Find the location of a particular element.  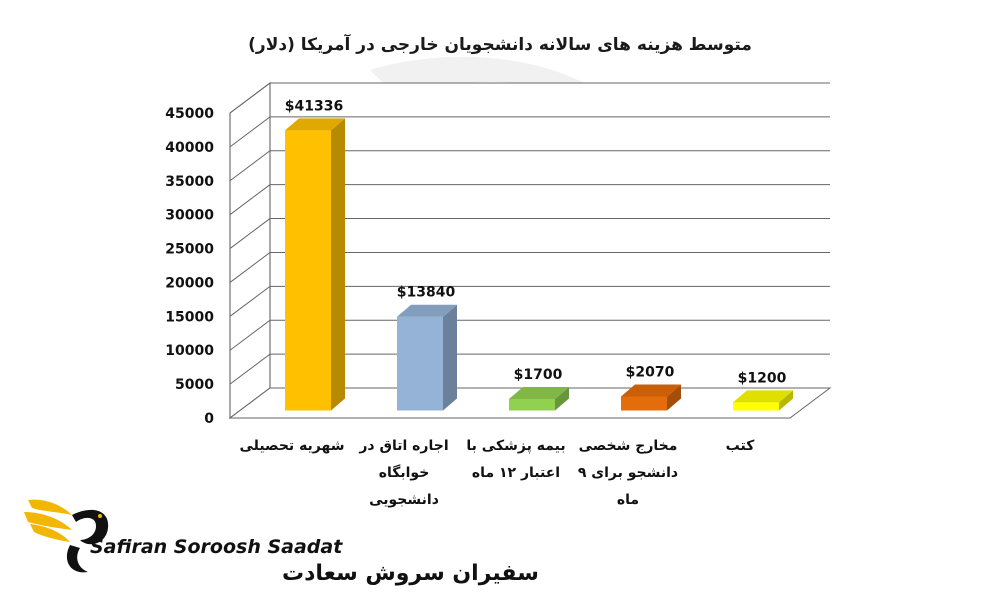

category-label: دانشجویی is located at coordinates (404, 500).